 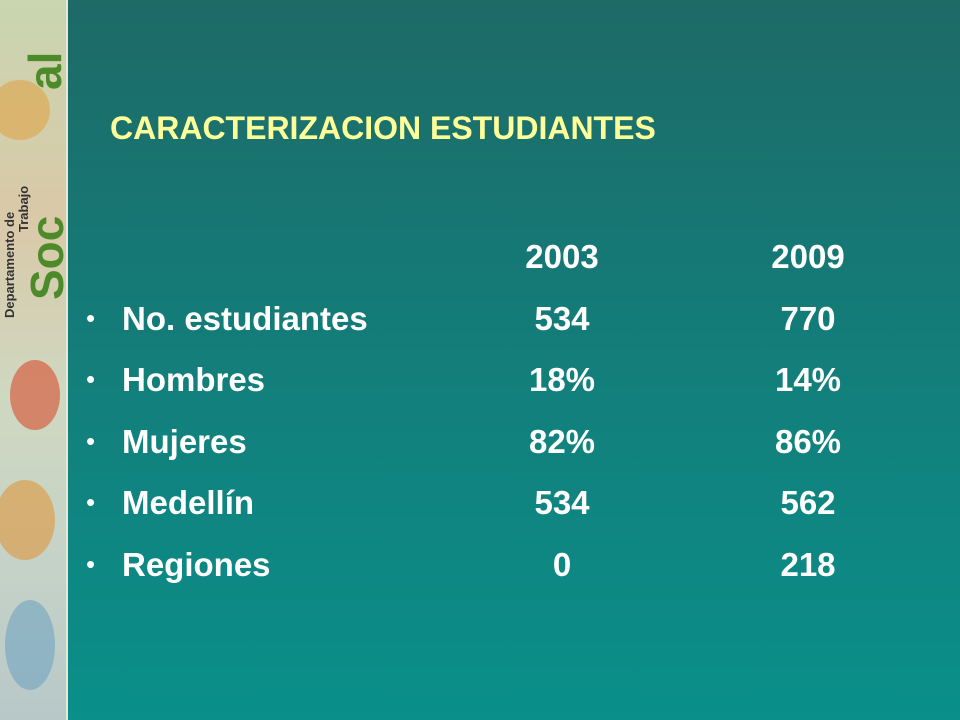 What do you see at coordinates (194, 379) in the screenshot?
I see `row-label: Hombres` at bounding box center [194, 379].